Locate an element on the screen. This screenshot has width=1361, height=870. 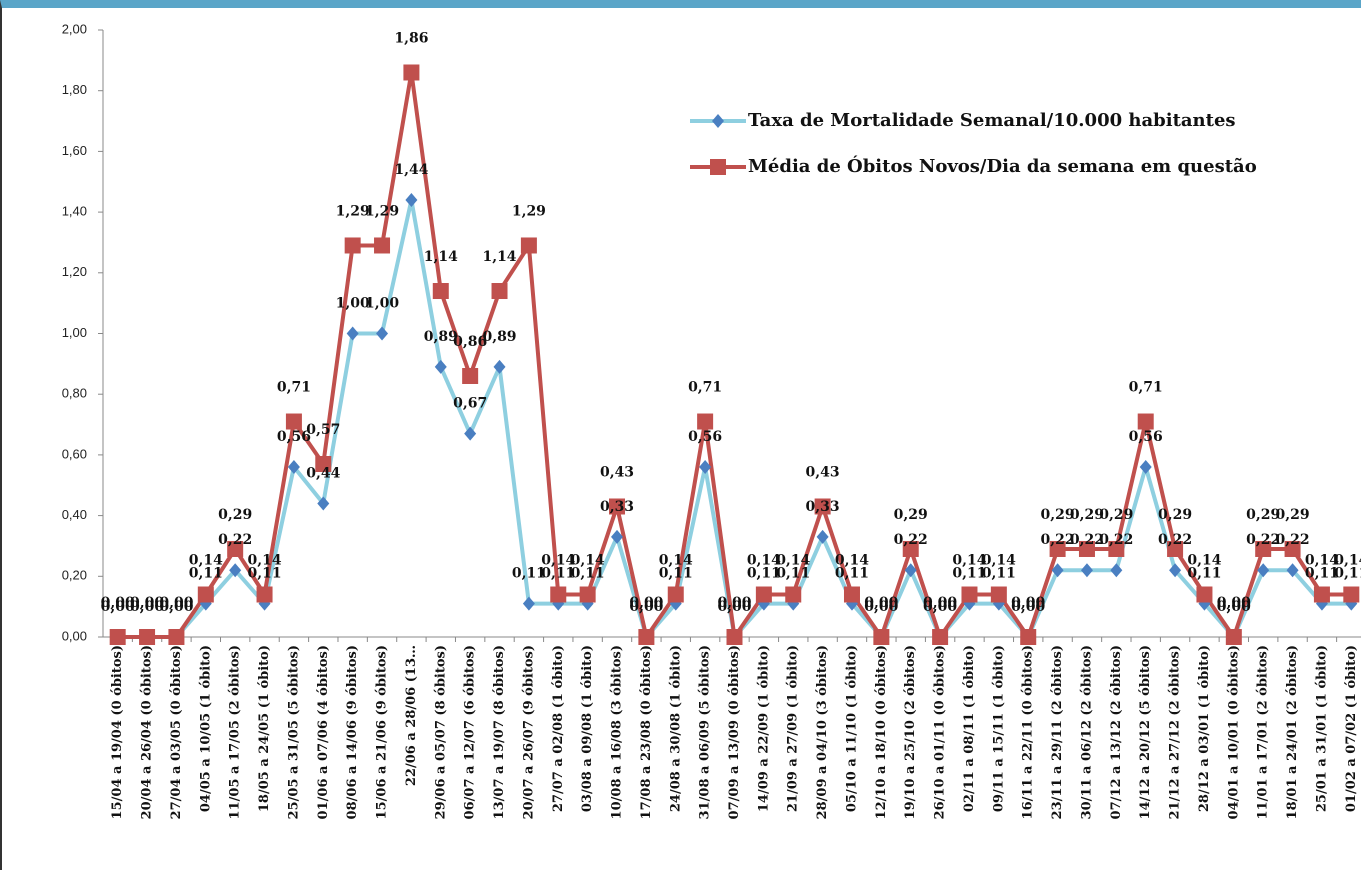
x-tick-label: 20/04 a 26/04 (0 óbitos) is located at coordinates (147, 732).